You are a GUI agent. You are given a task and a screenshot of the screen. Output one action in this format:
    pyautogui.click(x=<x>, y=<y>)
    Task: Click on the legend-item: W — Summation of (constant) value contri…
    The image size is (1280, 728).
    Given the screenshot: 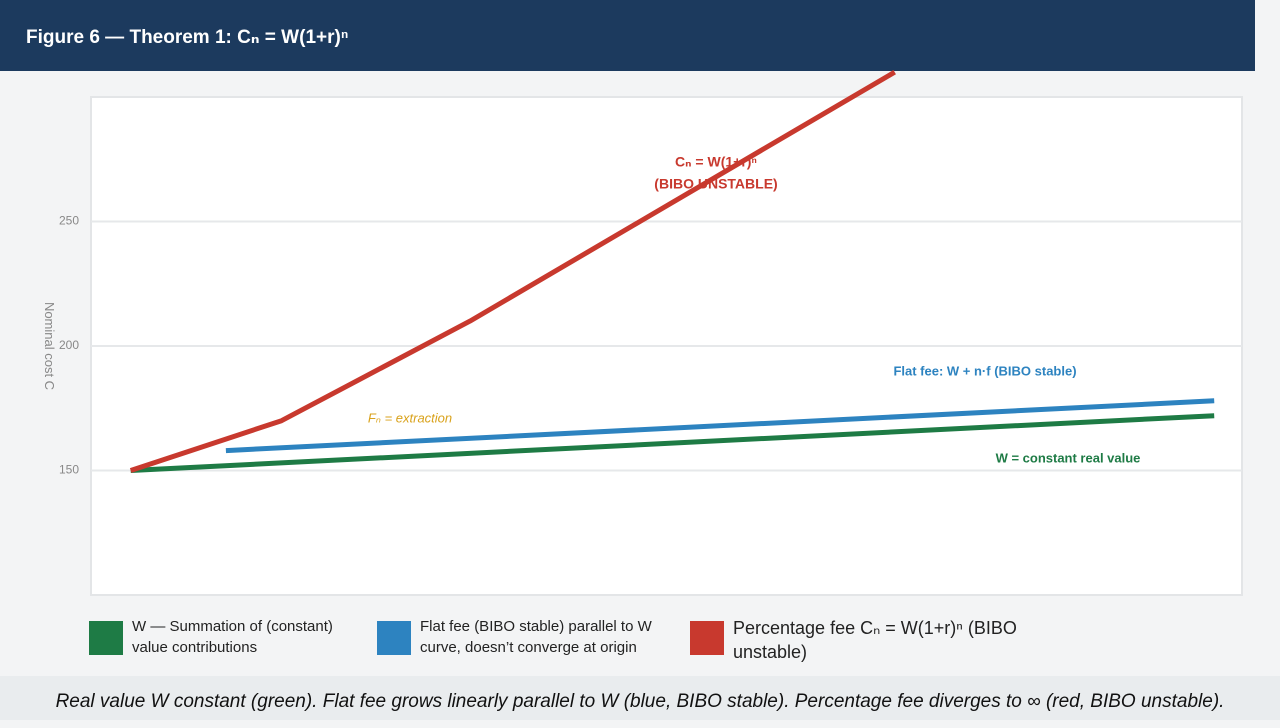 What is the action you would take?
    pyautogui.click(x=225, y=637)
    